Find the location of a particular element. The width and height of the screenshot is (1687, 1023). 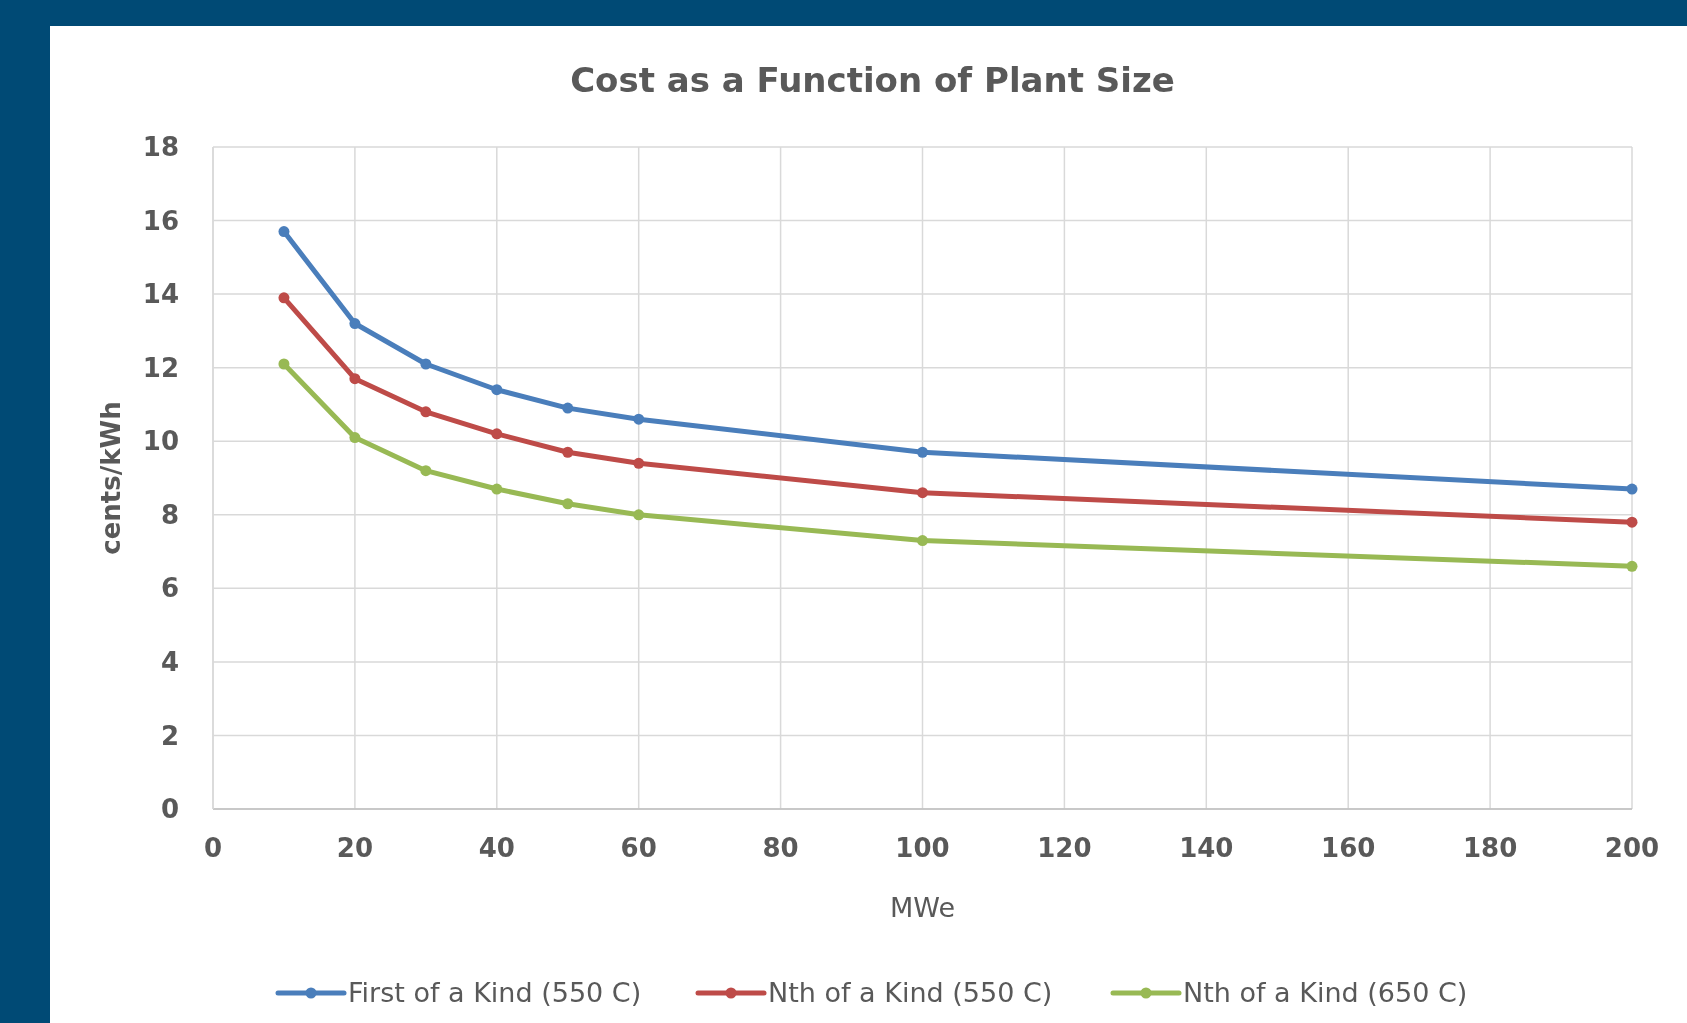

y-axis-title: cents/kWh is located at coordinates (111, 478).